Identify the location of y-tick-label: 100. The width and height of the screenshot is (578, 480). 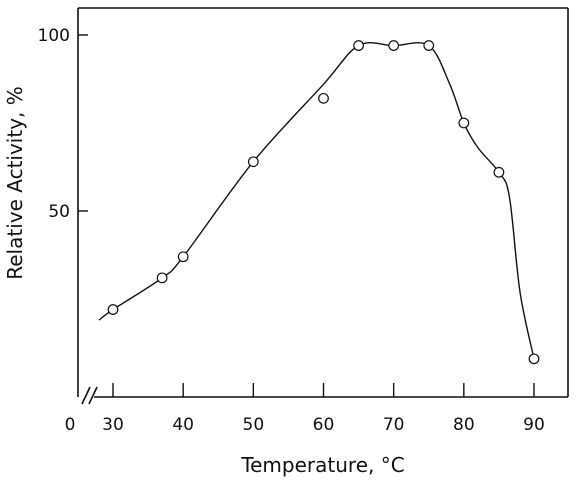
(54, 36).